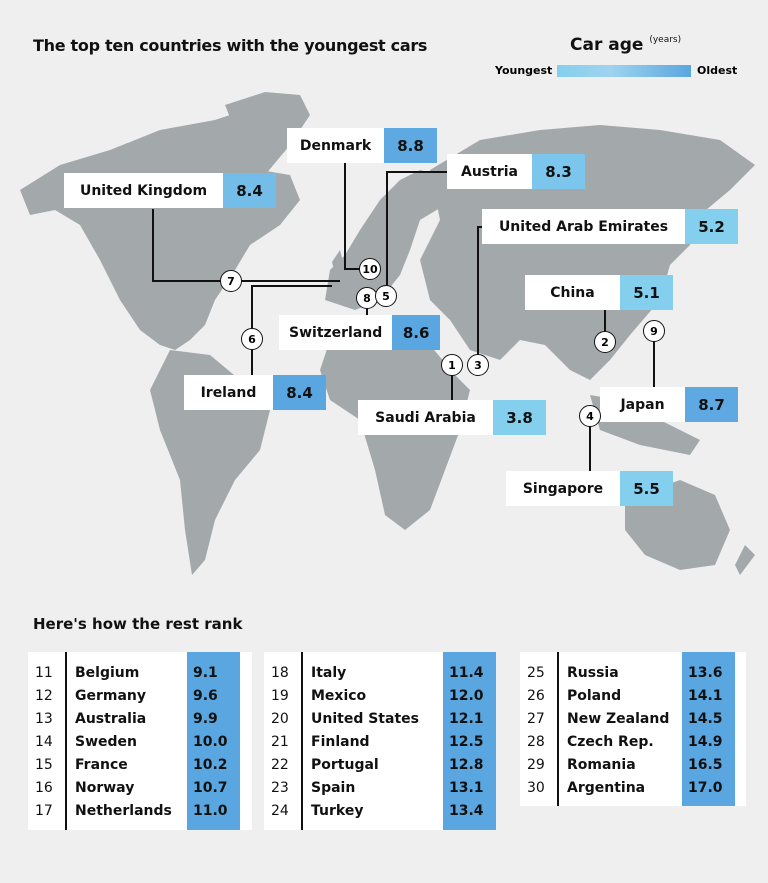 The image size is (768, 883). What do you see at coordinates (633, 695) in the screenshot?
I see `table-row: 26 Poland 14.1` at bounding box center [633, 695].